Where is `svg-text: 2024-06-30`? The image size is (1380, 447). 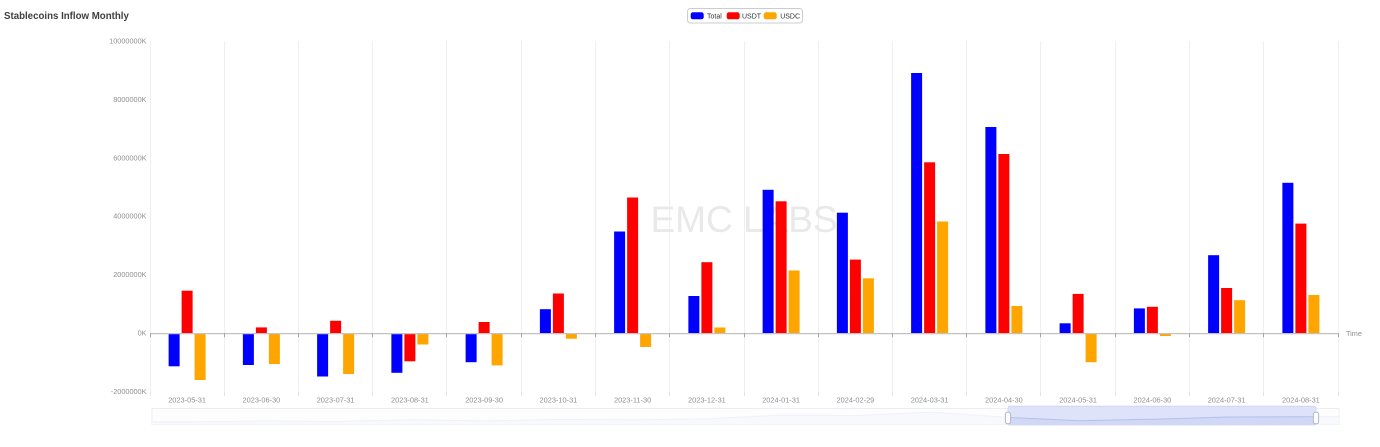
svg-text: 2024-06-30 is located at coordinates (1152, 400).